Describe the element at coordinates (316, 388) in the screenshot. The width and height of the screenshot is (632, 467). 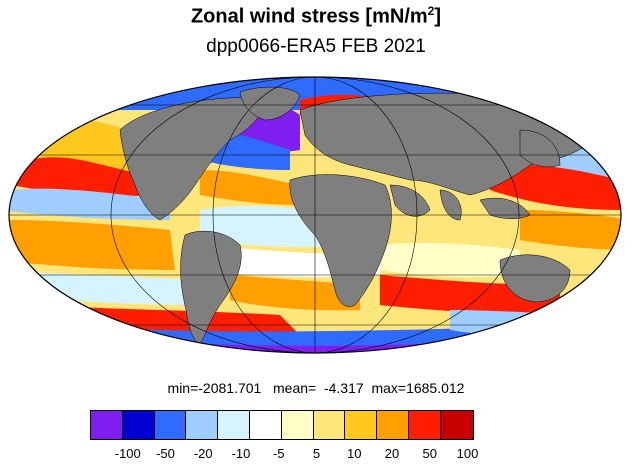
I see `stats-line: min=-2081.701 mean= -4.317 max=1685.012` at that location.